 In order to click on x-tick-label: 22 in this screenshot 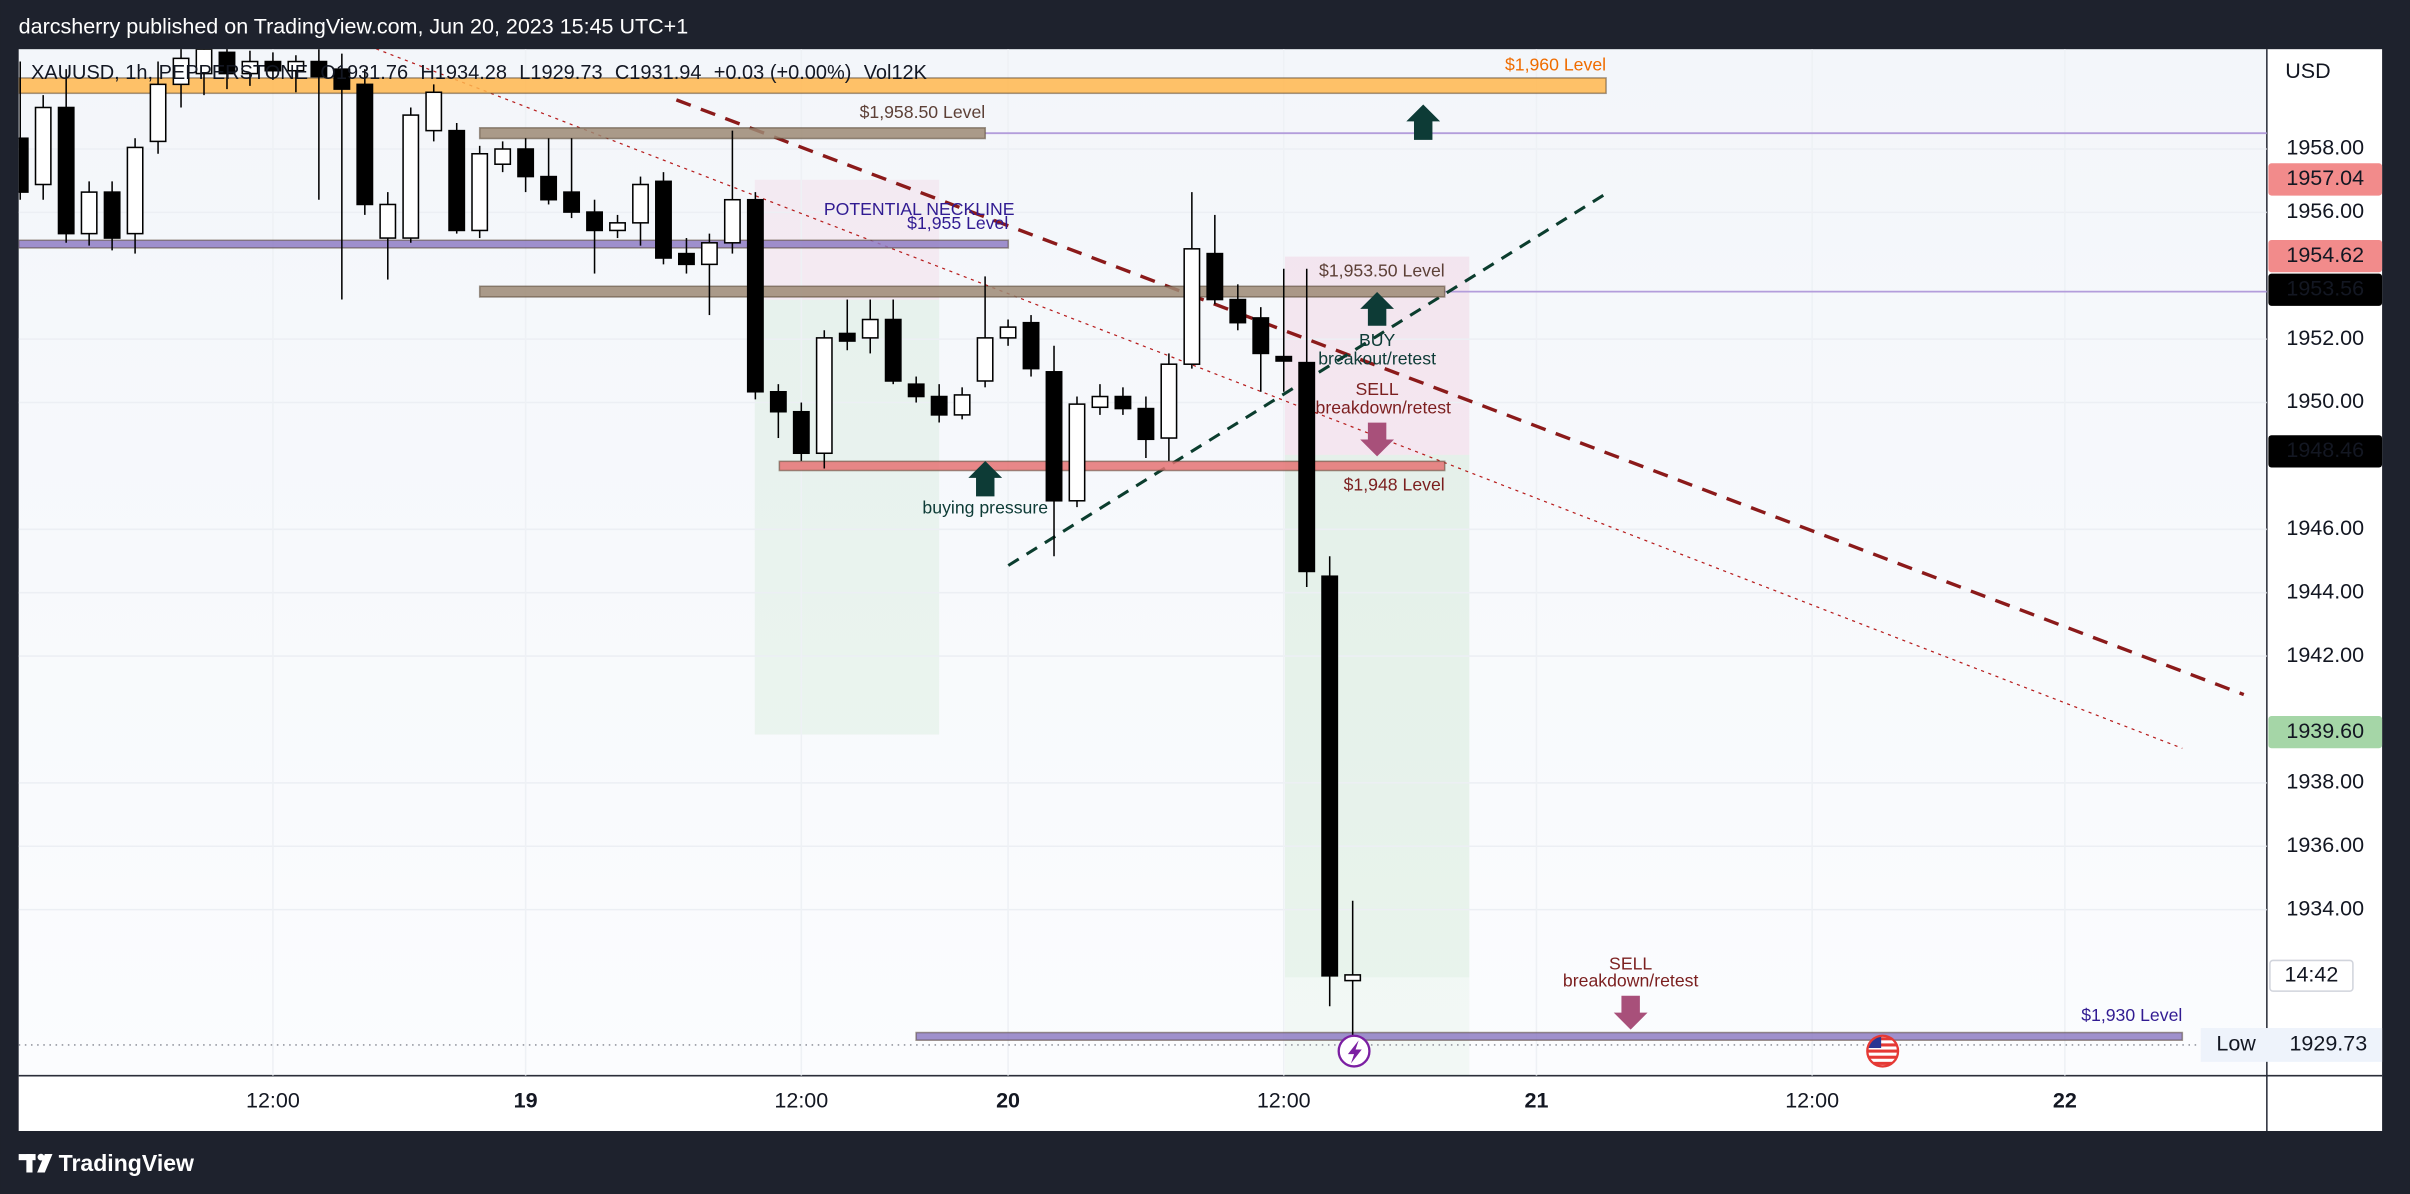, I will do `click(2065, 1100)`.